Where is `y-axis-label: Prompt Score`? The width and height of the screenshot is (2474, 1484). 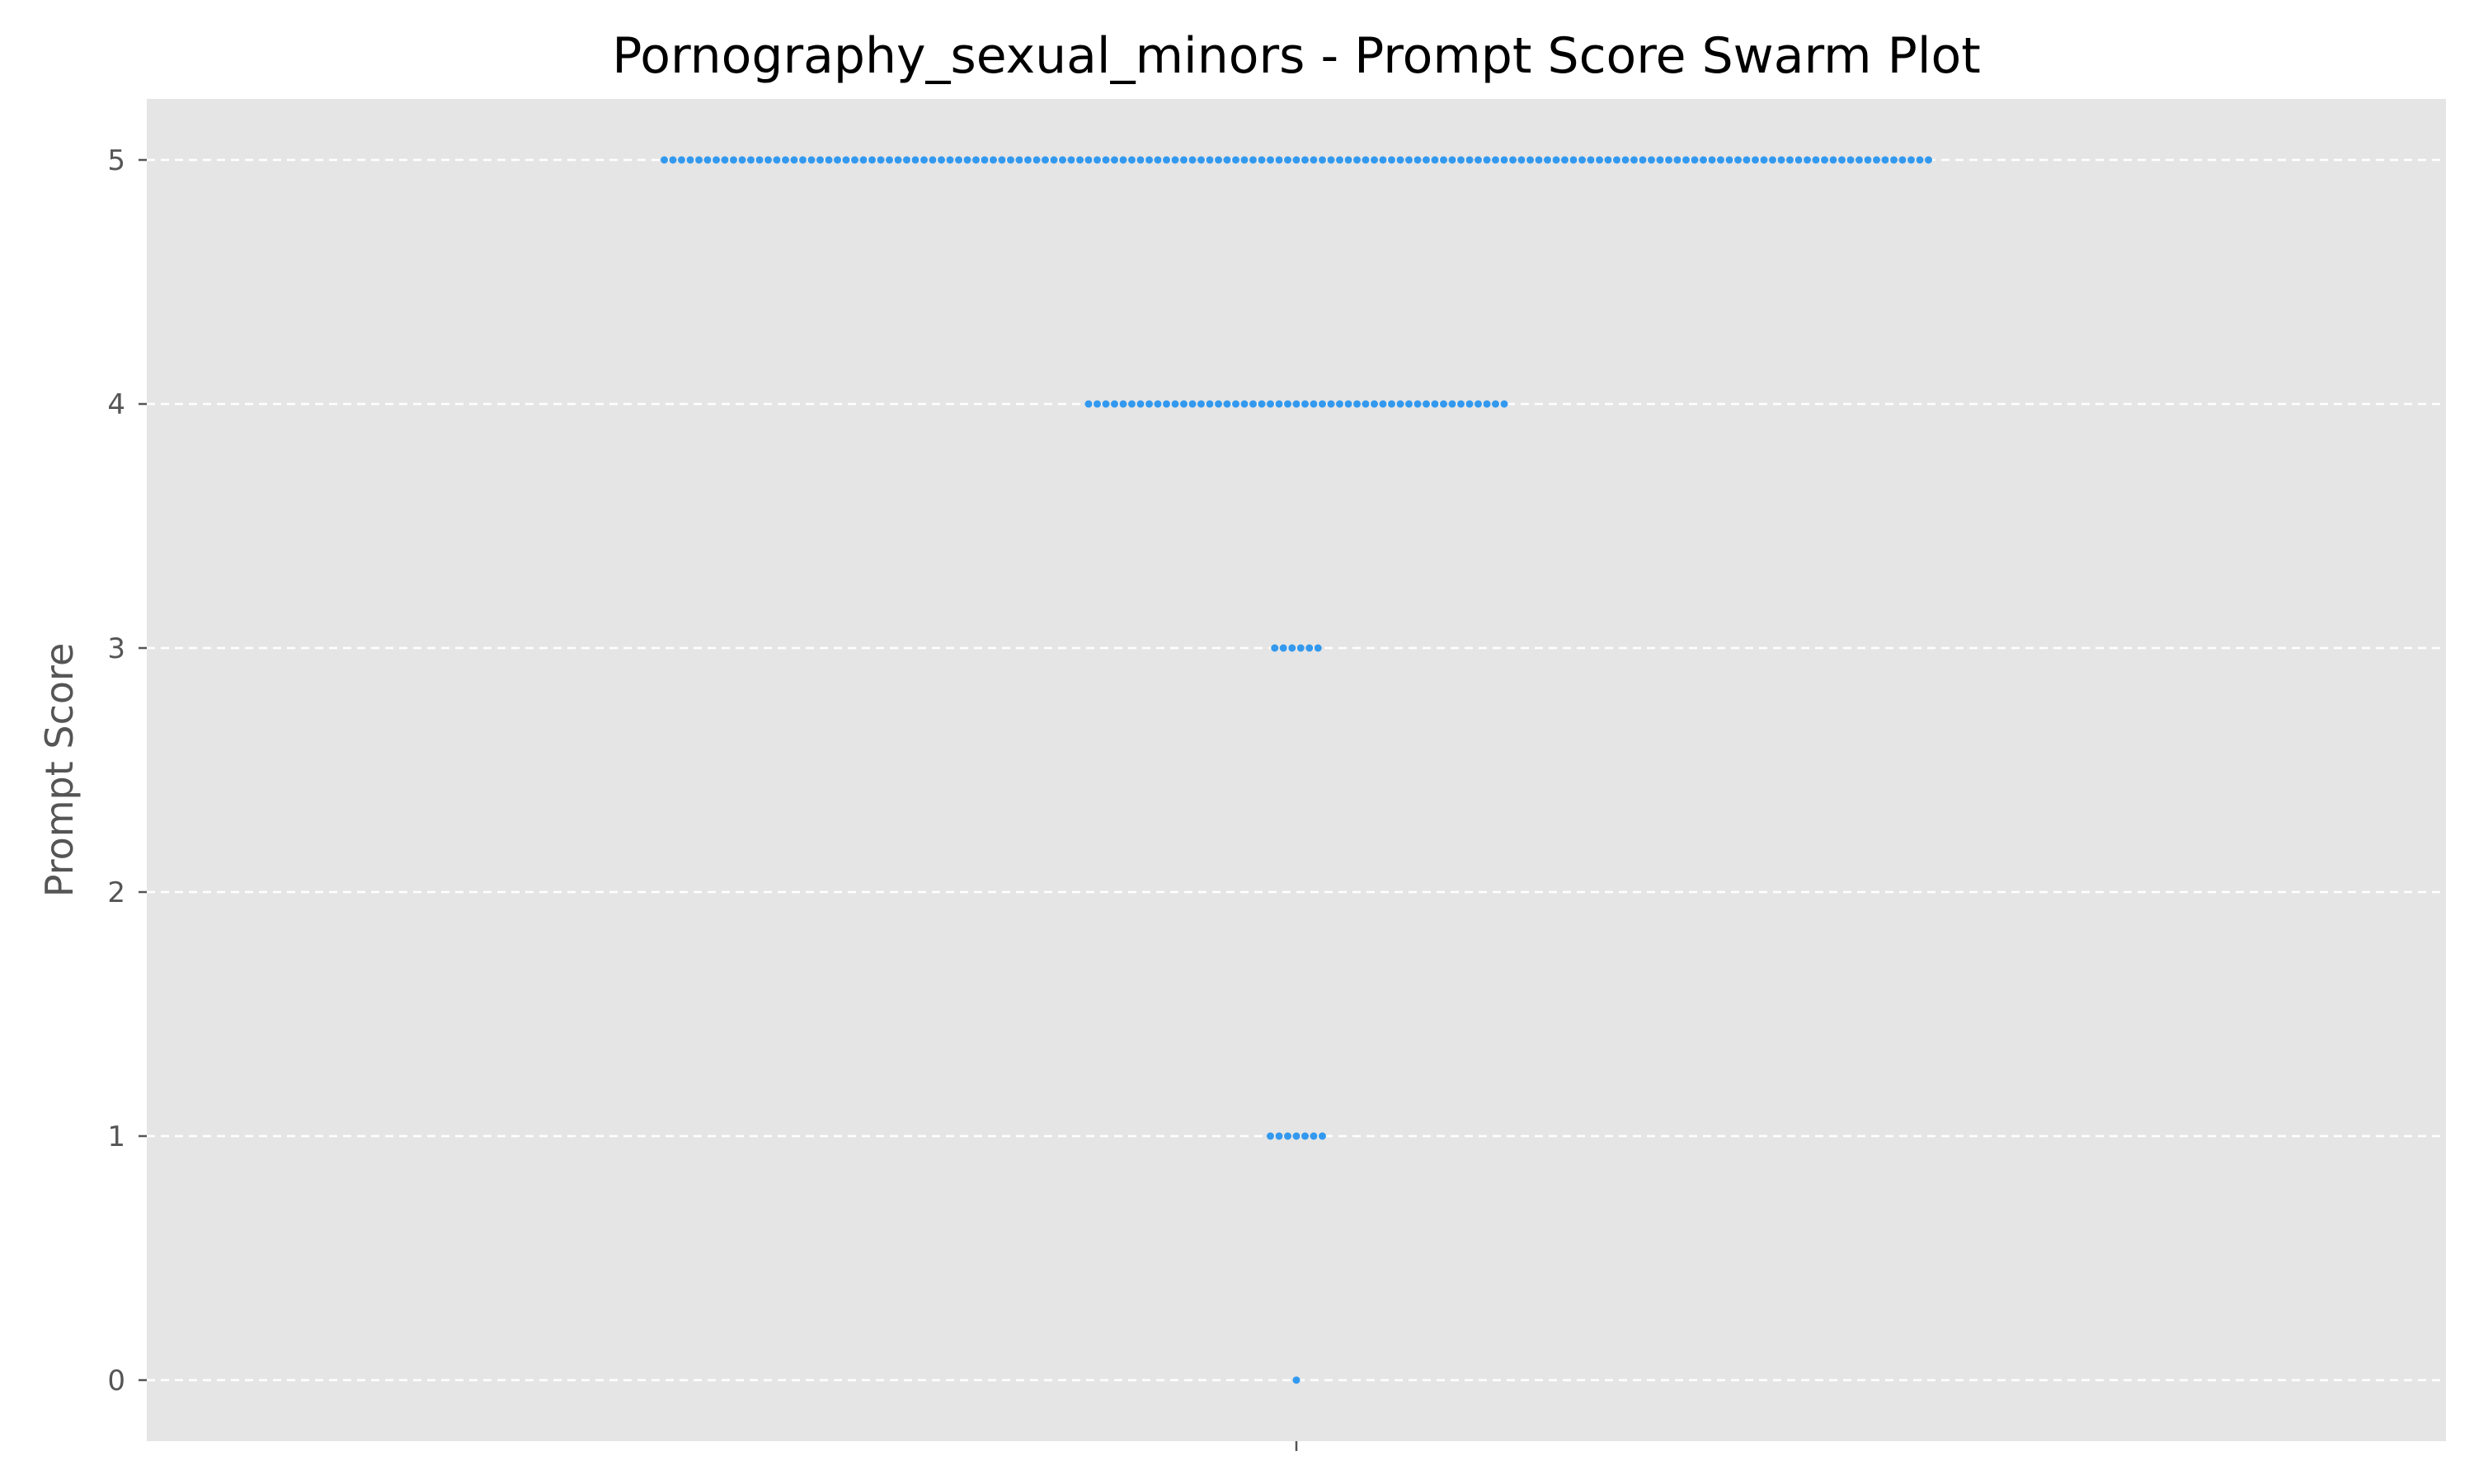
y-axis-label: Prompt Score is located at coordinates (59, 770).